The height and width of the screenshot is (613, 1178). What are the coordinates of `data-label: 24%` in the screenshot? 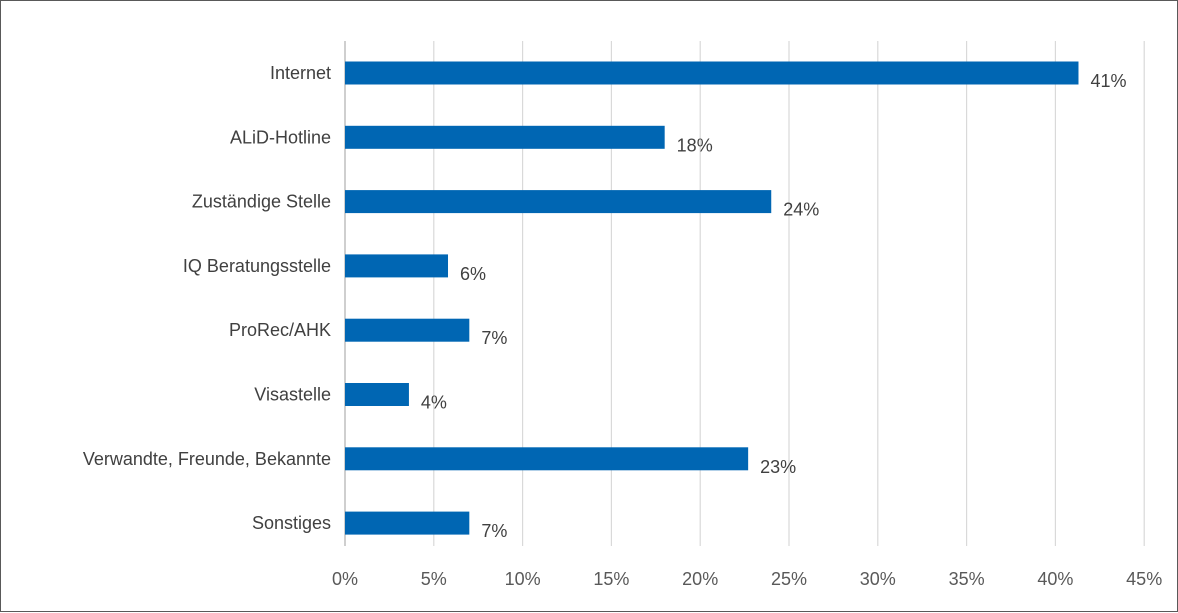 It's located at (801, 210).